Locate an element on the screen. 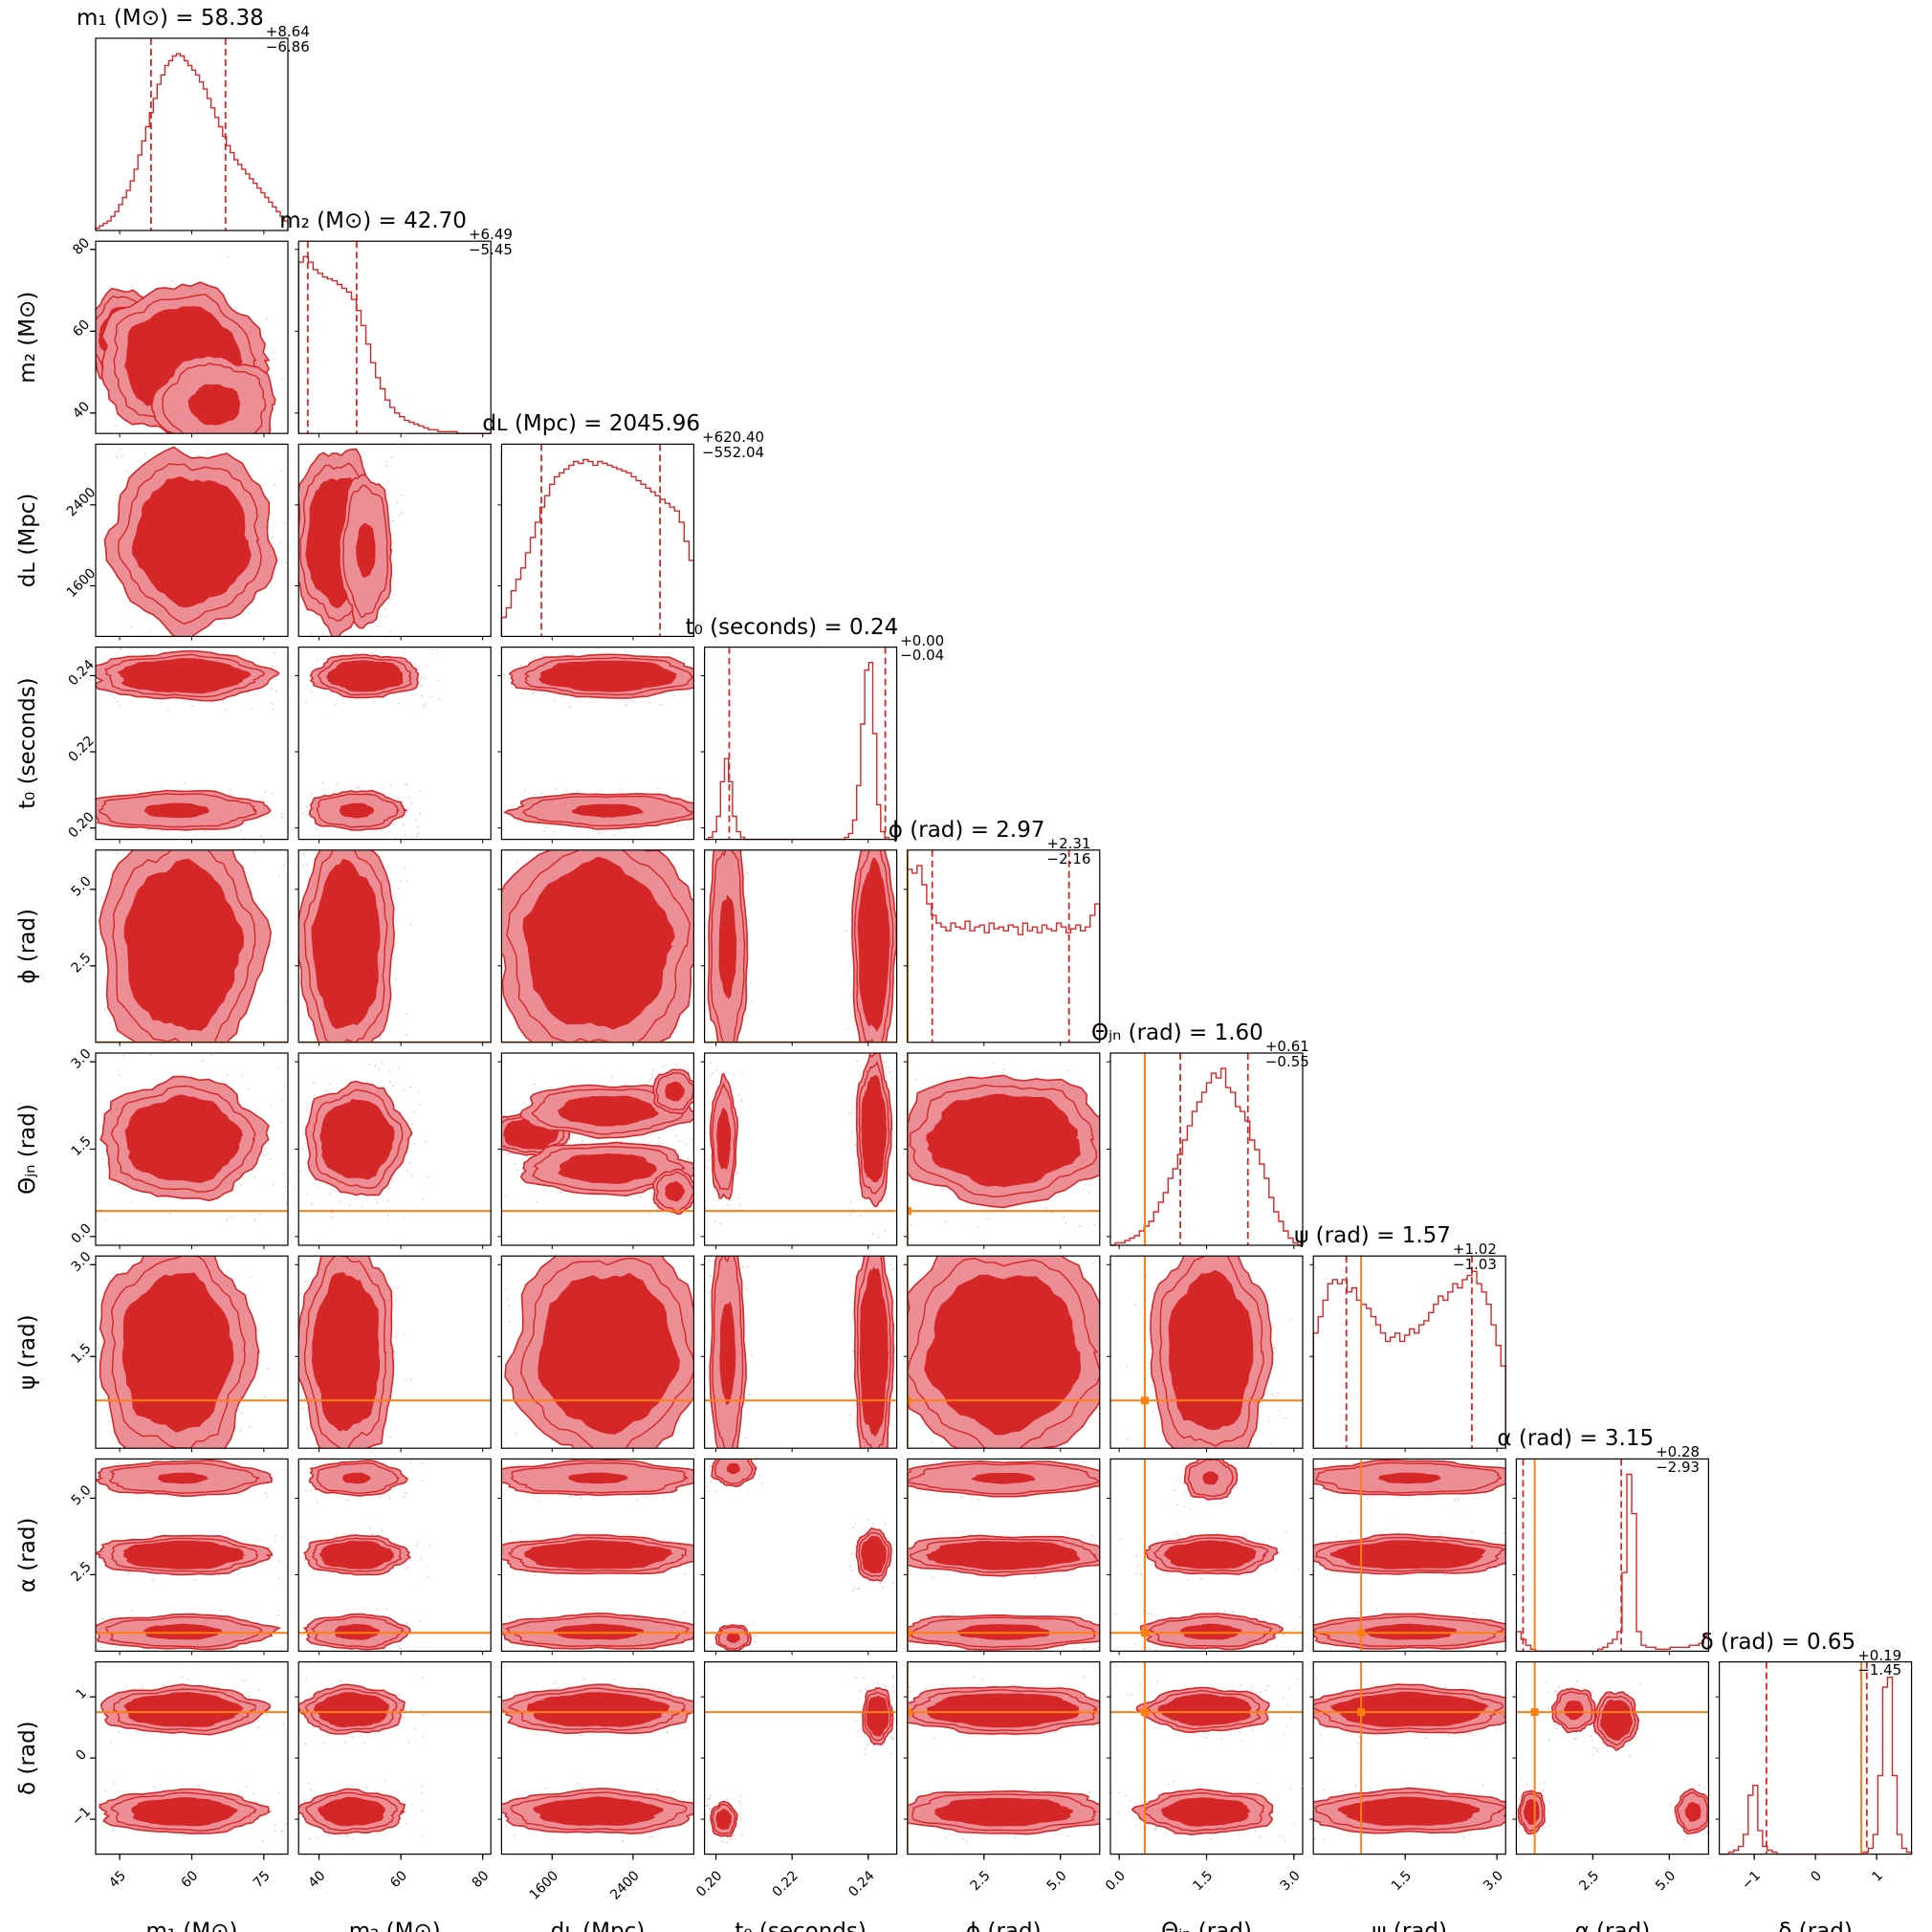  y-tick-label: 2.5 is located at coordinates (82, 963).